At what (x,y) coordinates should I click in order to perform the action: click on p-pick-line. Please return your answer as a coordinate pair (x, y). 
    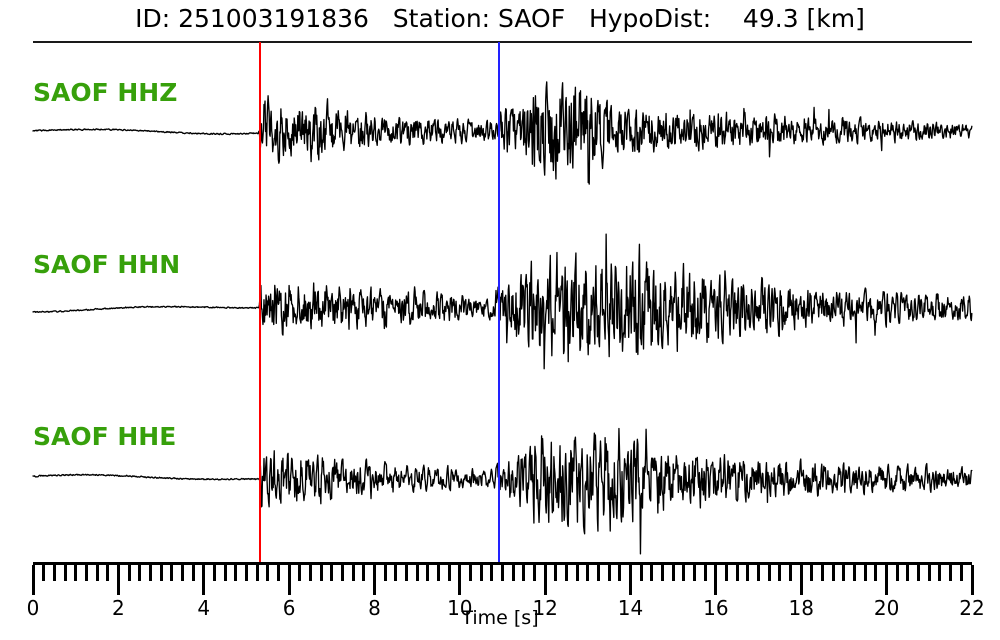
    Looking at the image, I should click on (260, 302).